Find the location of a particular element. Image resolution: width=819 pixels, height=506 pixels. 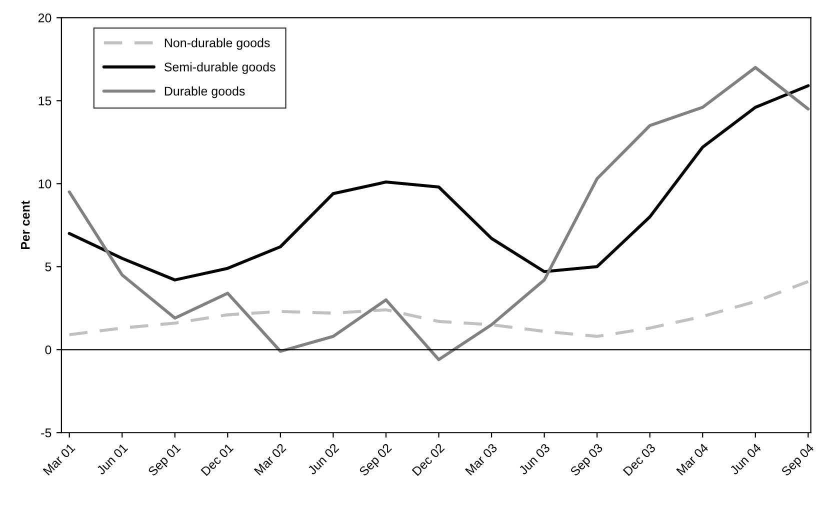

y-tick-label: 10 is located at coordinates (45, 183).